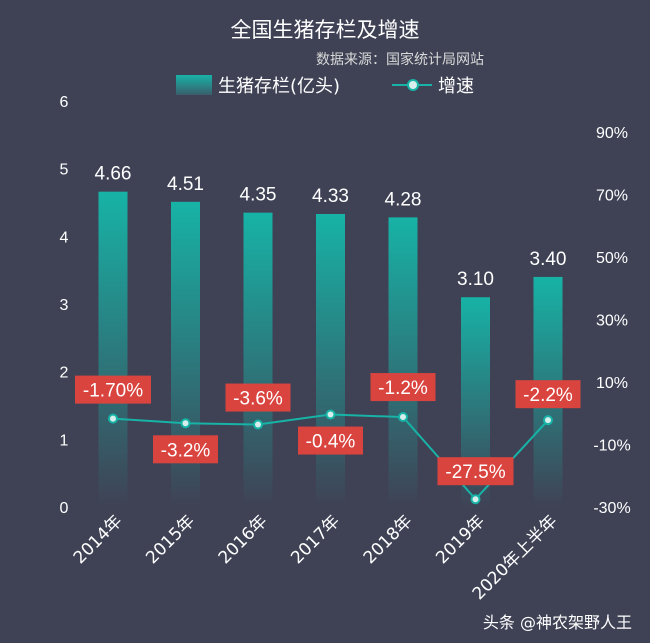  What do you see at coordinates (315, 539) in the screenshot?
I see `x-axis-label: 2017年` at bounding box center [315, 539].